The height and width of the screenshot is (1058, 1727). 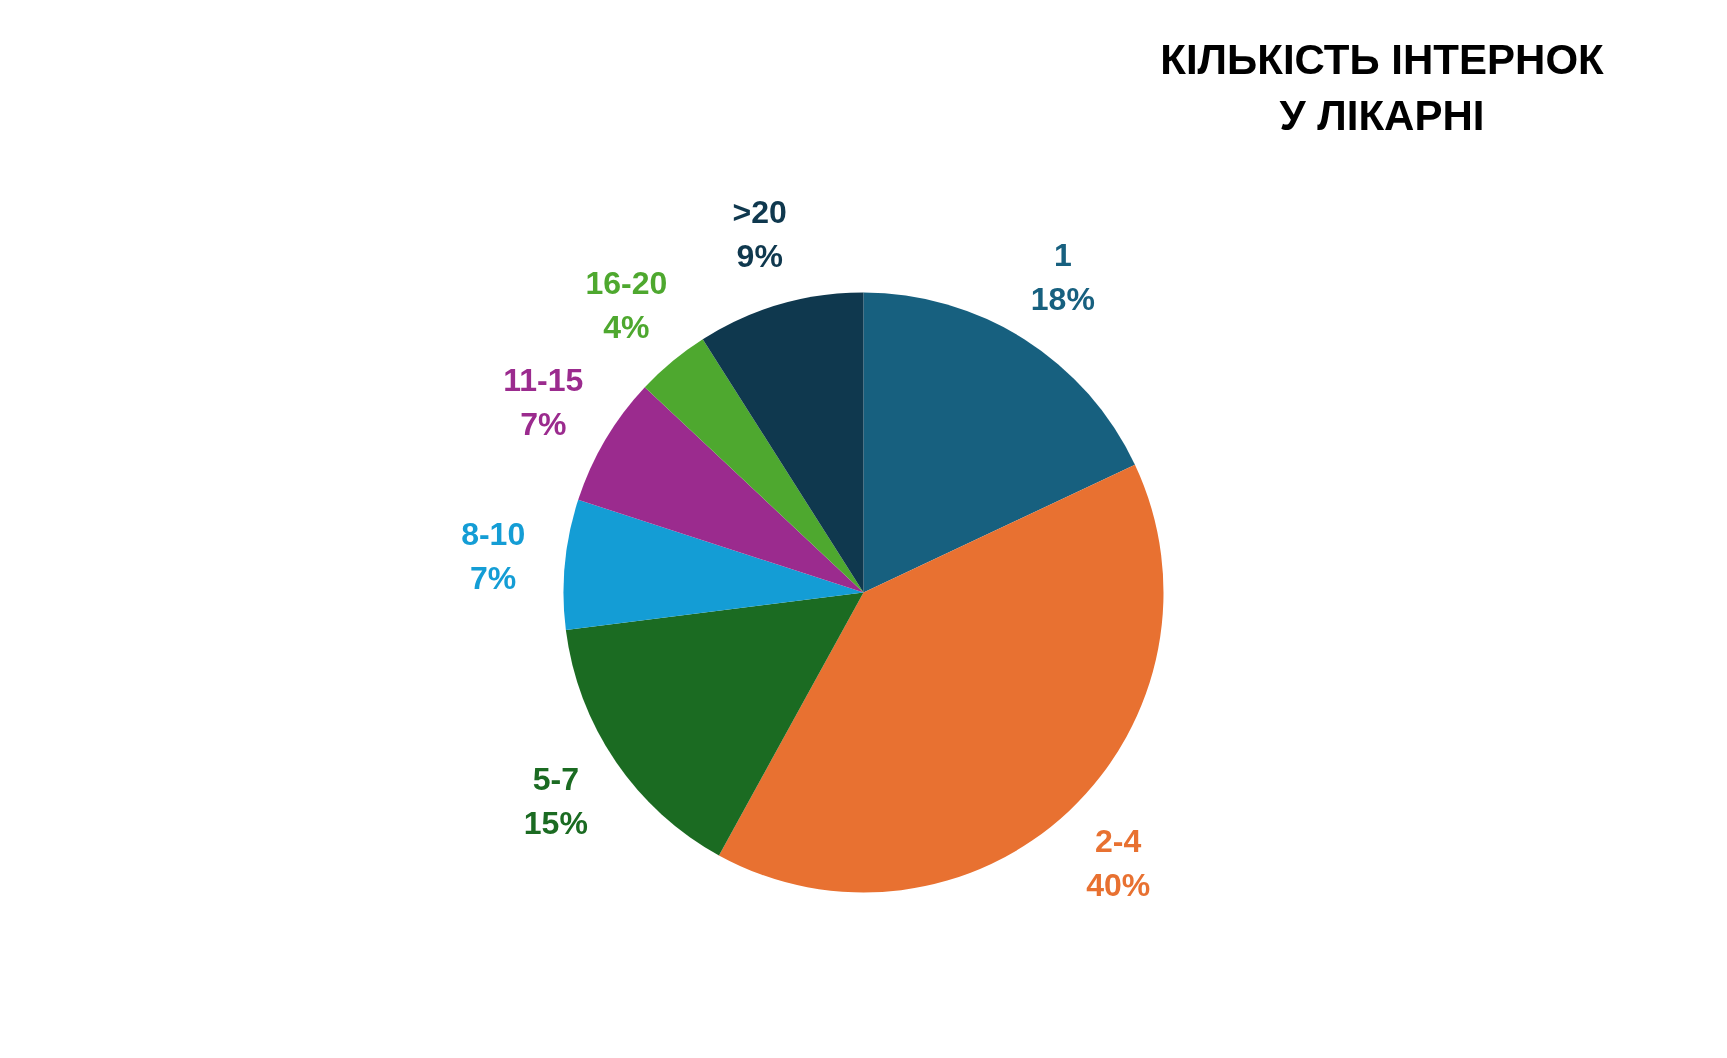 I want to click on data-label: 18%, so click(x=1062, y=299).